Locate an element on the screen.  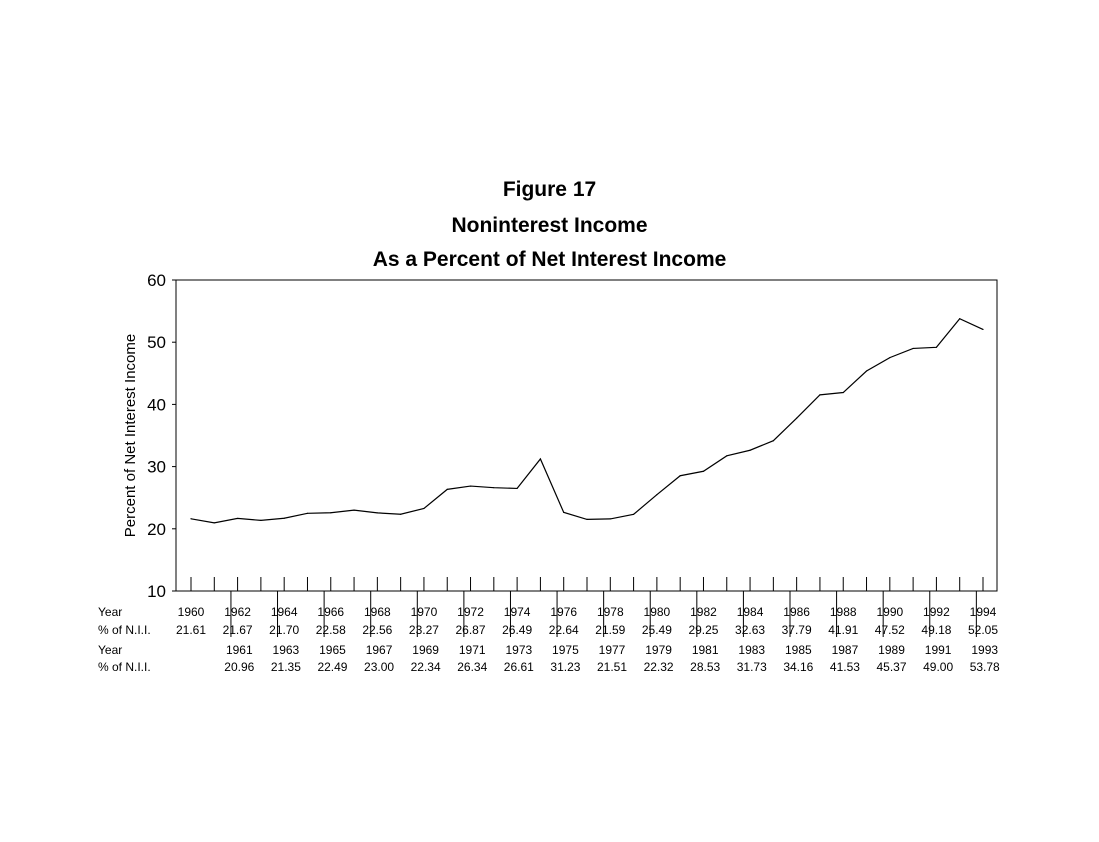
table-value: 49.18 is located at coordinates (936, 630).